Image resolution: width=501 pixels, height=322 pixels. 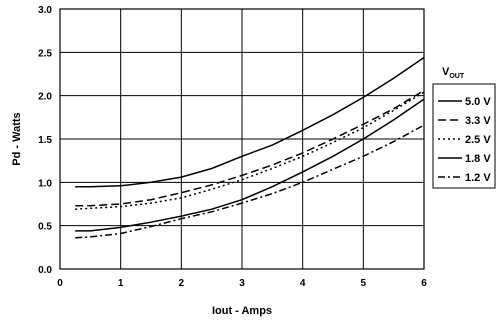 What do you see at coordinates (457, 76) in the screenshot?
I see `legend-title-sub: OUT` at bounding box center [457, 76].